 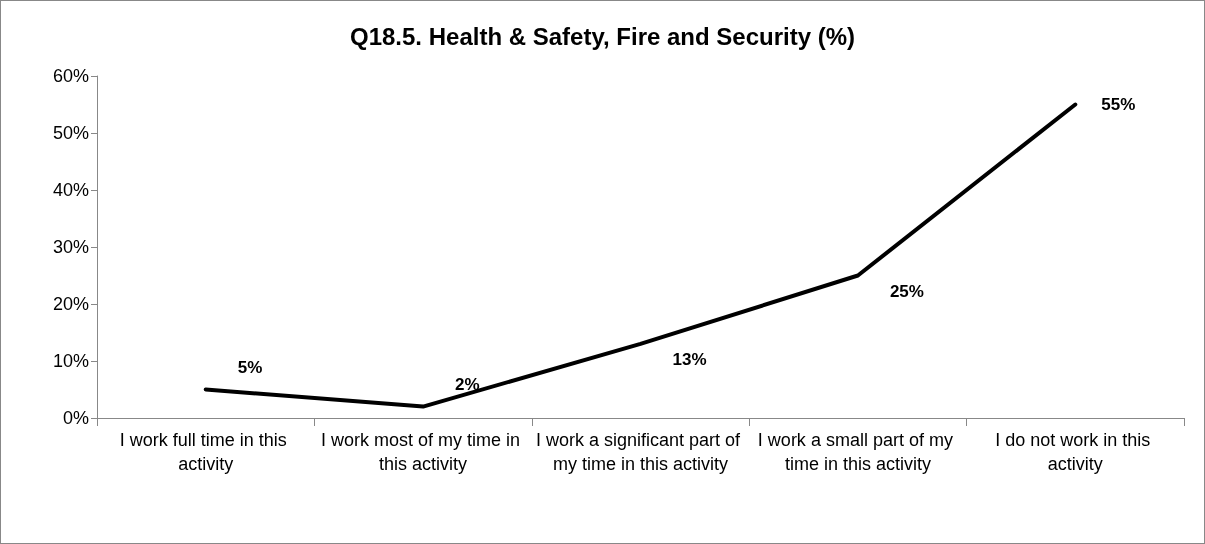 What do you see at coordinates (467, 385) in the screenshot?
I see `data-label: 2%` at bounding box center [467, 385].